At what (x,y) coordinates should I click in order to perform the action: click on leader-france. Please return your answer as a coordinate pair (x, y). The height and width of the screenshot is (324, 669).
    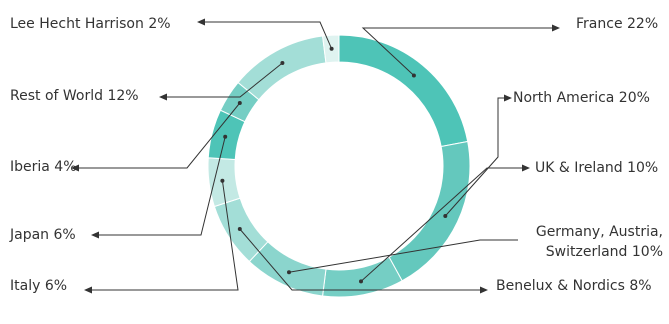
    Looking at the image, I should click on (460, 51).